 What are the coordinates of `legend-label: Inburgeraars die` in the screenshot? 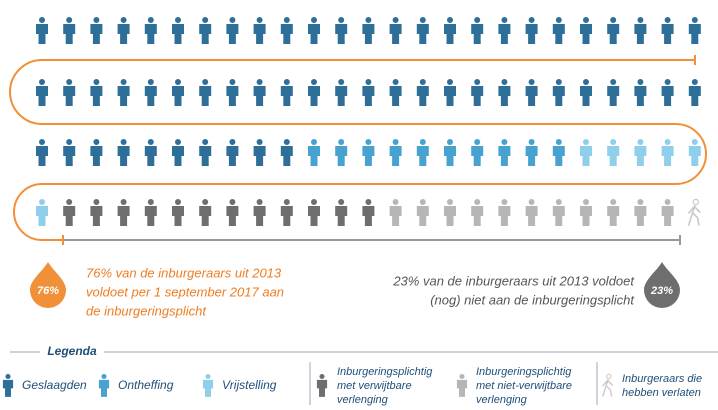 It's located at (662, 379).